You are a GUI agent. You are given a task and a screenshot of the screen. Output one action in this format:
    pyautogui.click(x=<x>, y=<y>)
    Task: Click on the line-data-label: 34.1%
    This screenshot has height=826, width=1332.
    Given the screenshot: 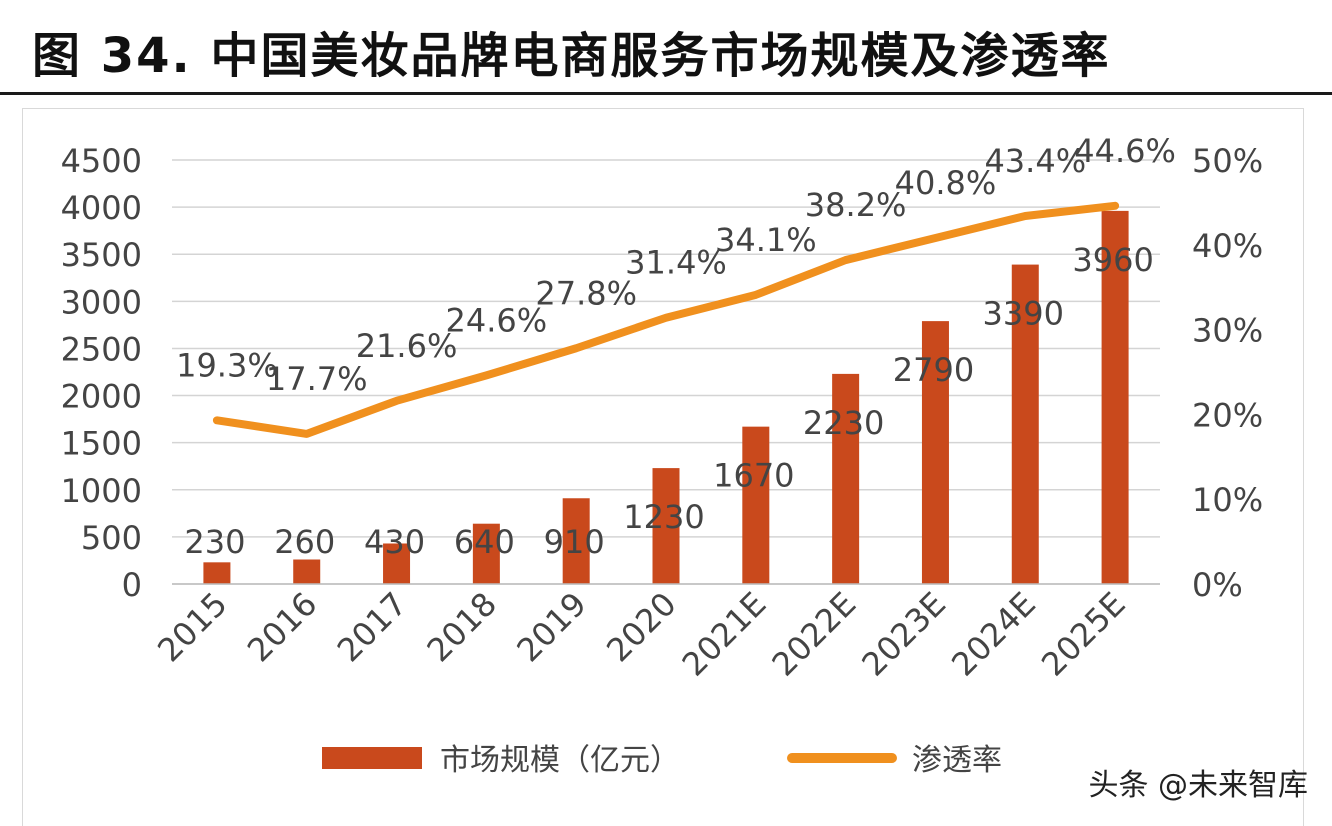 What is the action you would take?
    pyautogui.click(x=766, y=240)
    